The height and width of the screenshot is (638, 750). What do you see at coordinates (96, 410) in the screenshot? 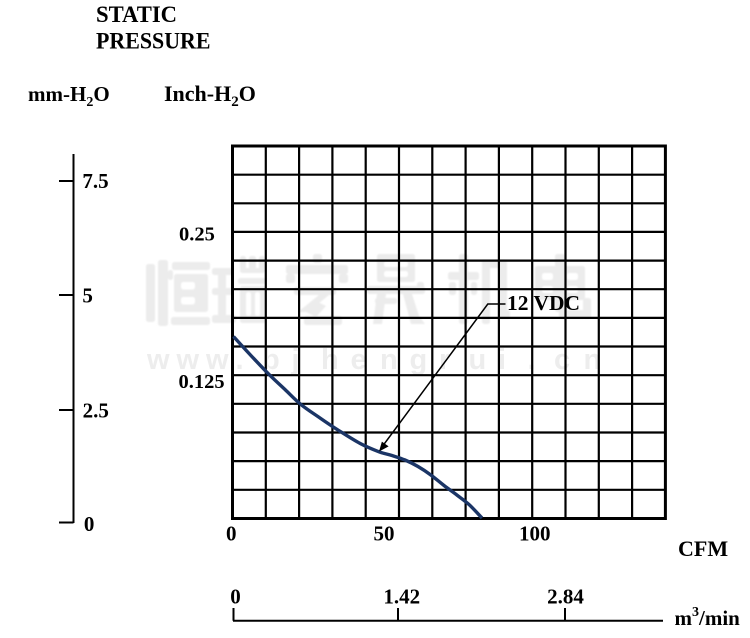
I see `svg-text: 2.5` at bounding box center [96, 410].